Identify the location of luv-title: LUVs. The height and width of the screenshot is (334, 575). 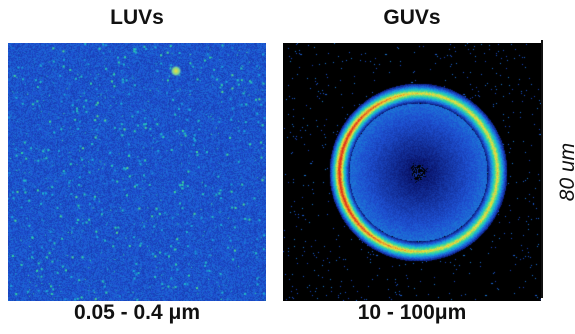
(137, 17).